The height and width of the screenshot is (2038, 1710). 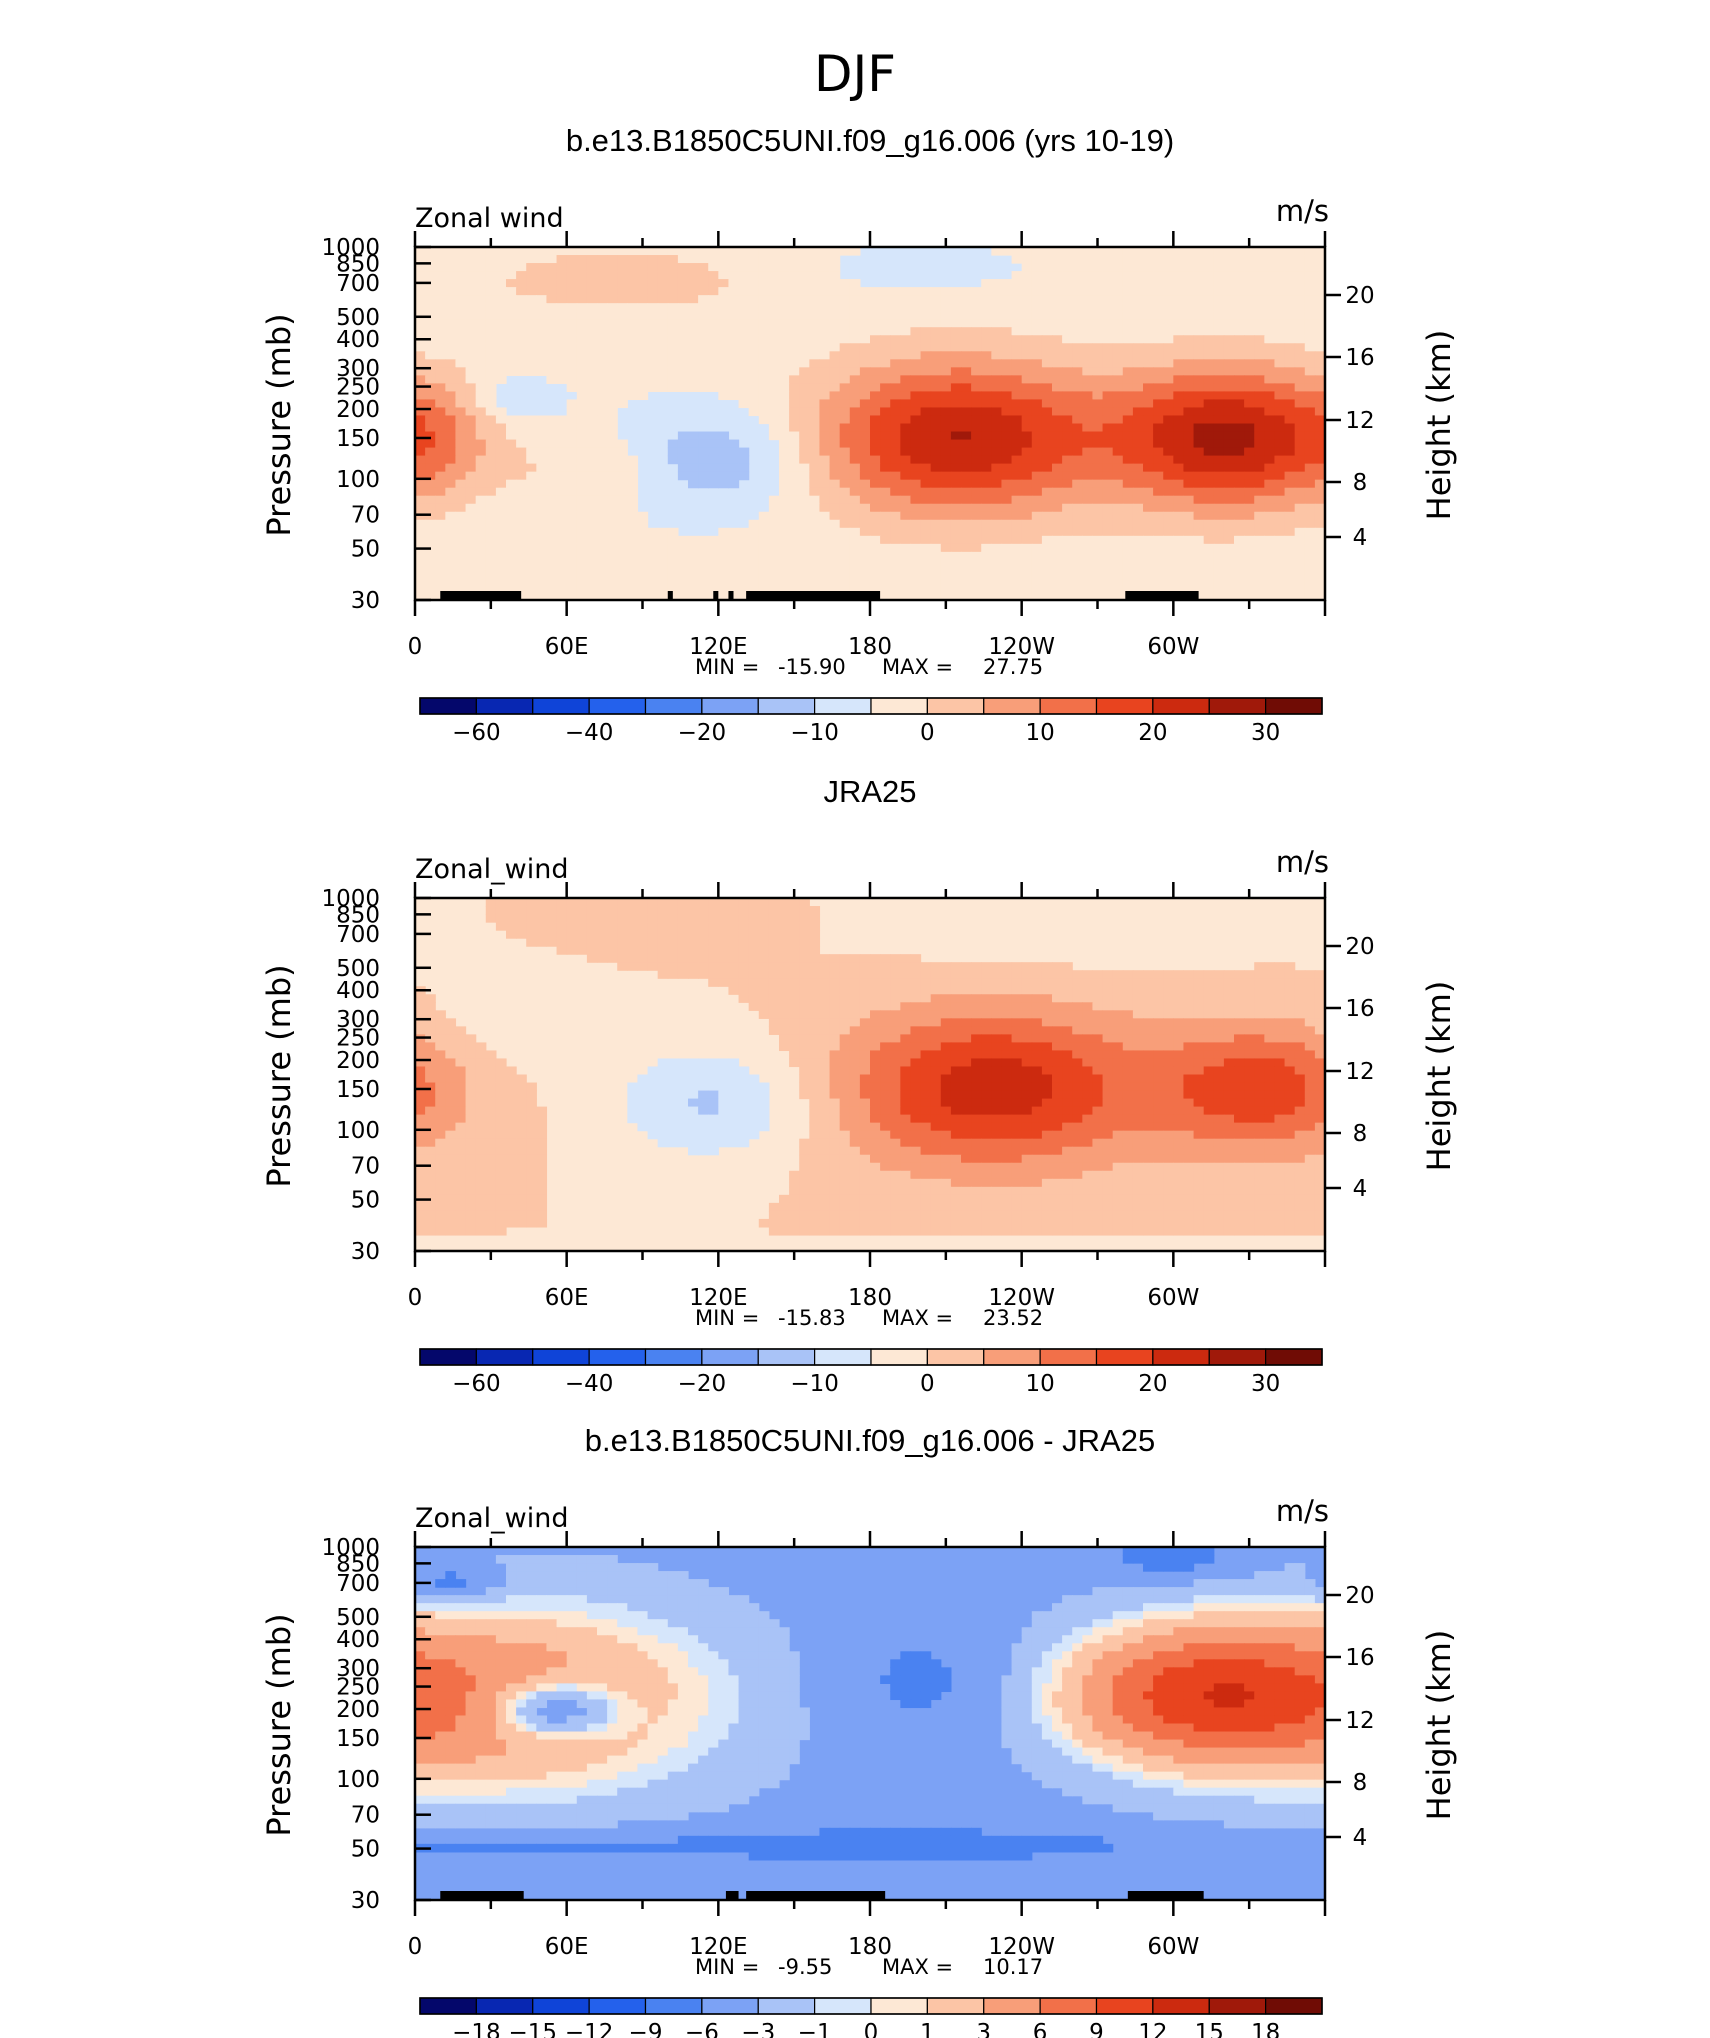 What do you see at coordinates (1359, 358) in the screenshot?
I see `height-tick-label: 16` at bounding box center [1359, 358].